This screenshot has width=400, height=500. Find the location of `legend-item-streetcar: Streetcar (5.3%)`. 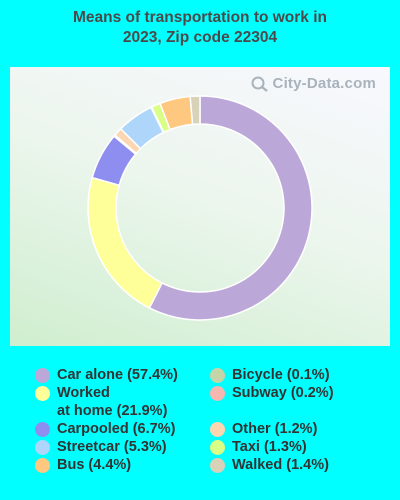

legend-item-streetcar: Streetcar (5.3%) is located at coordinates (101, 447).